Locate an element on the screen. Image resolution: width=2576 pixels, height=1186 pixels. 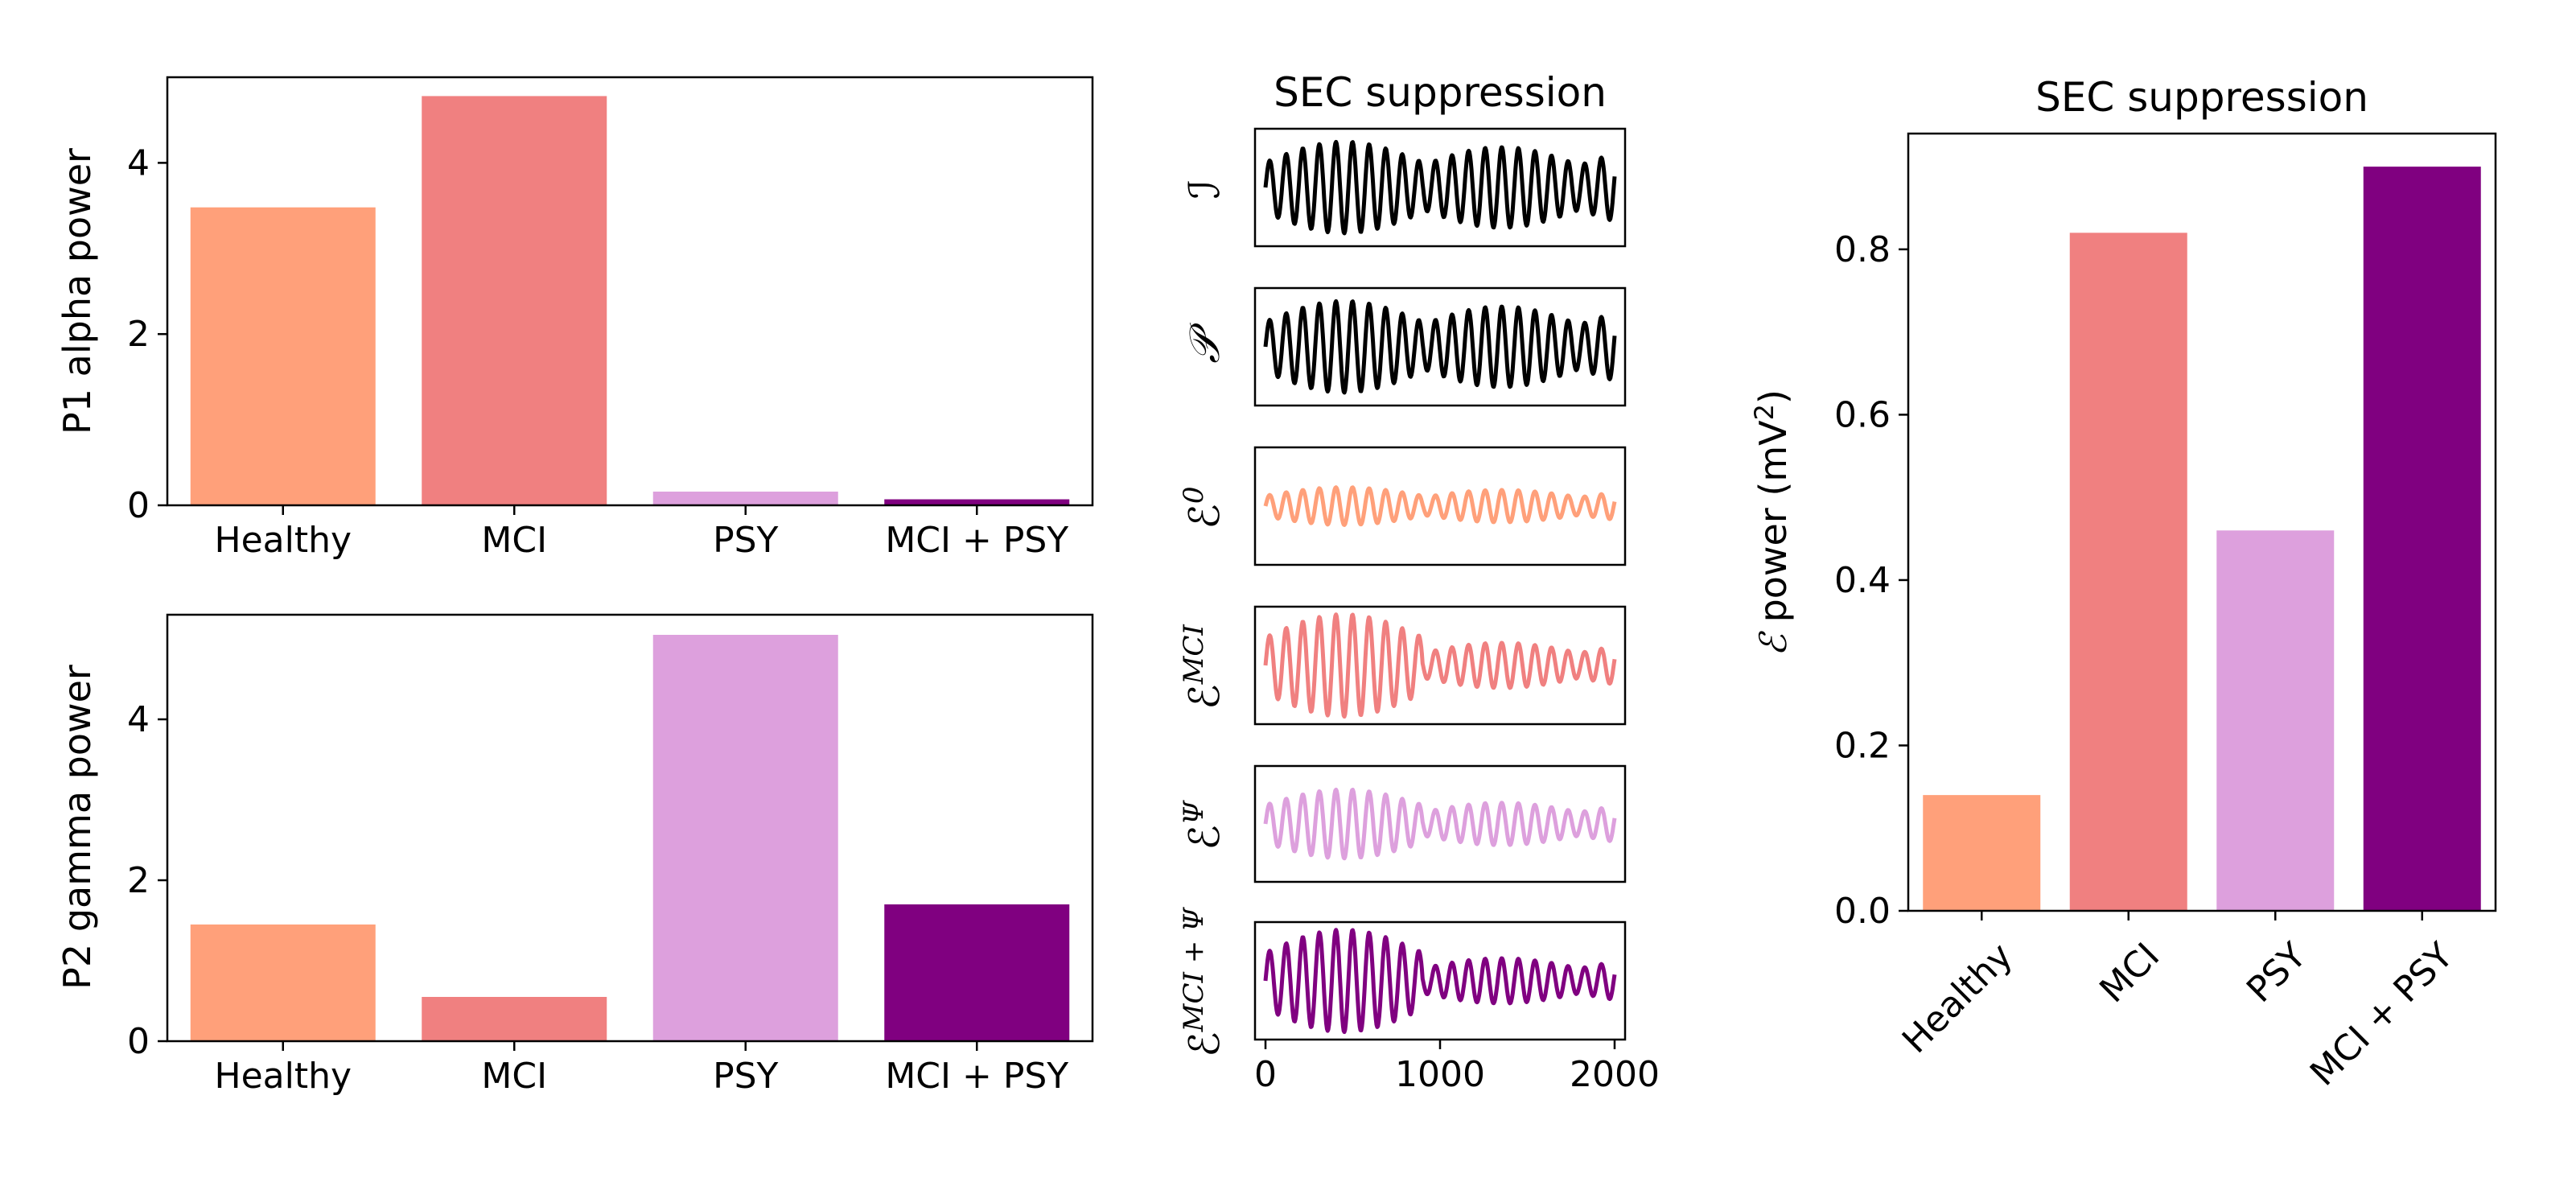
y-axis-label-text: power (mV is located at coordinates (1773, 527).